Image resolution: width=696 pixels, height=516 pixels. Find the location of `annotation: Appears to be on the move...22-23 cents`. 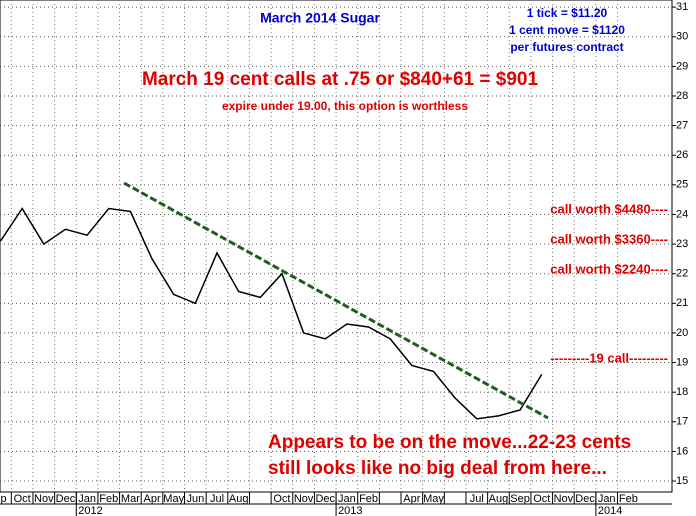

annotation: Appears to be on the move...22-23 cents is located at coordinates (449, 442).